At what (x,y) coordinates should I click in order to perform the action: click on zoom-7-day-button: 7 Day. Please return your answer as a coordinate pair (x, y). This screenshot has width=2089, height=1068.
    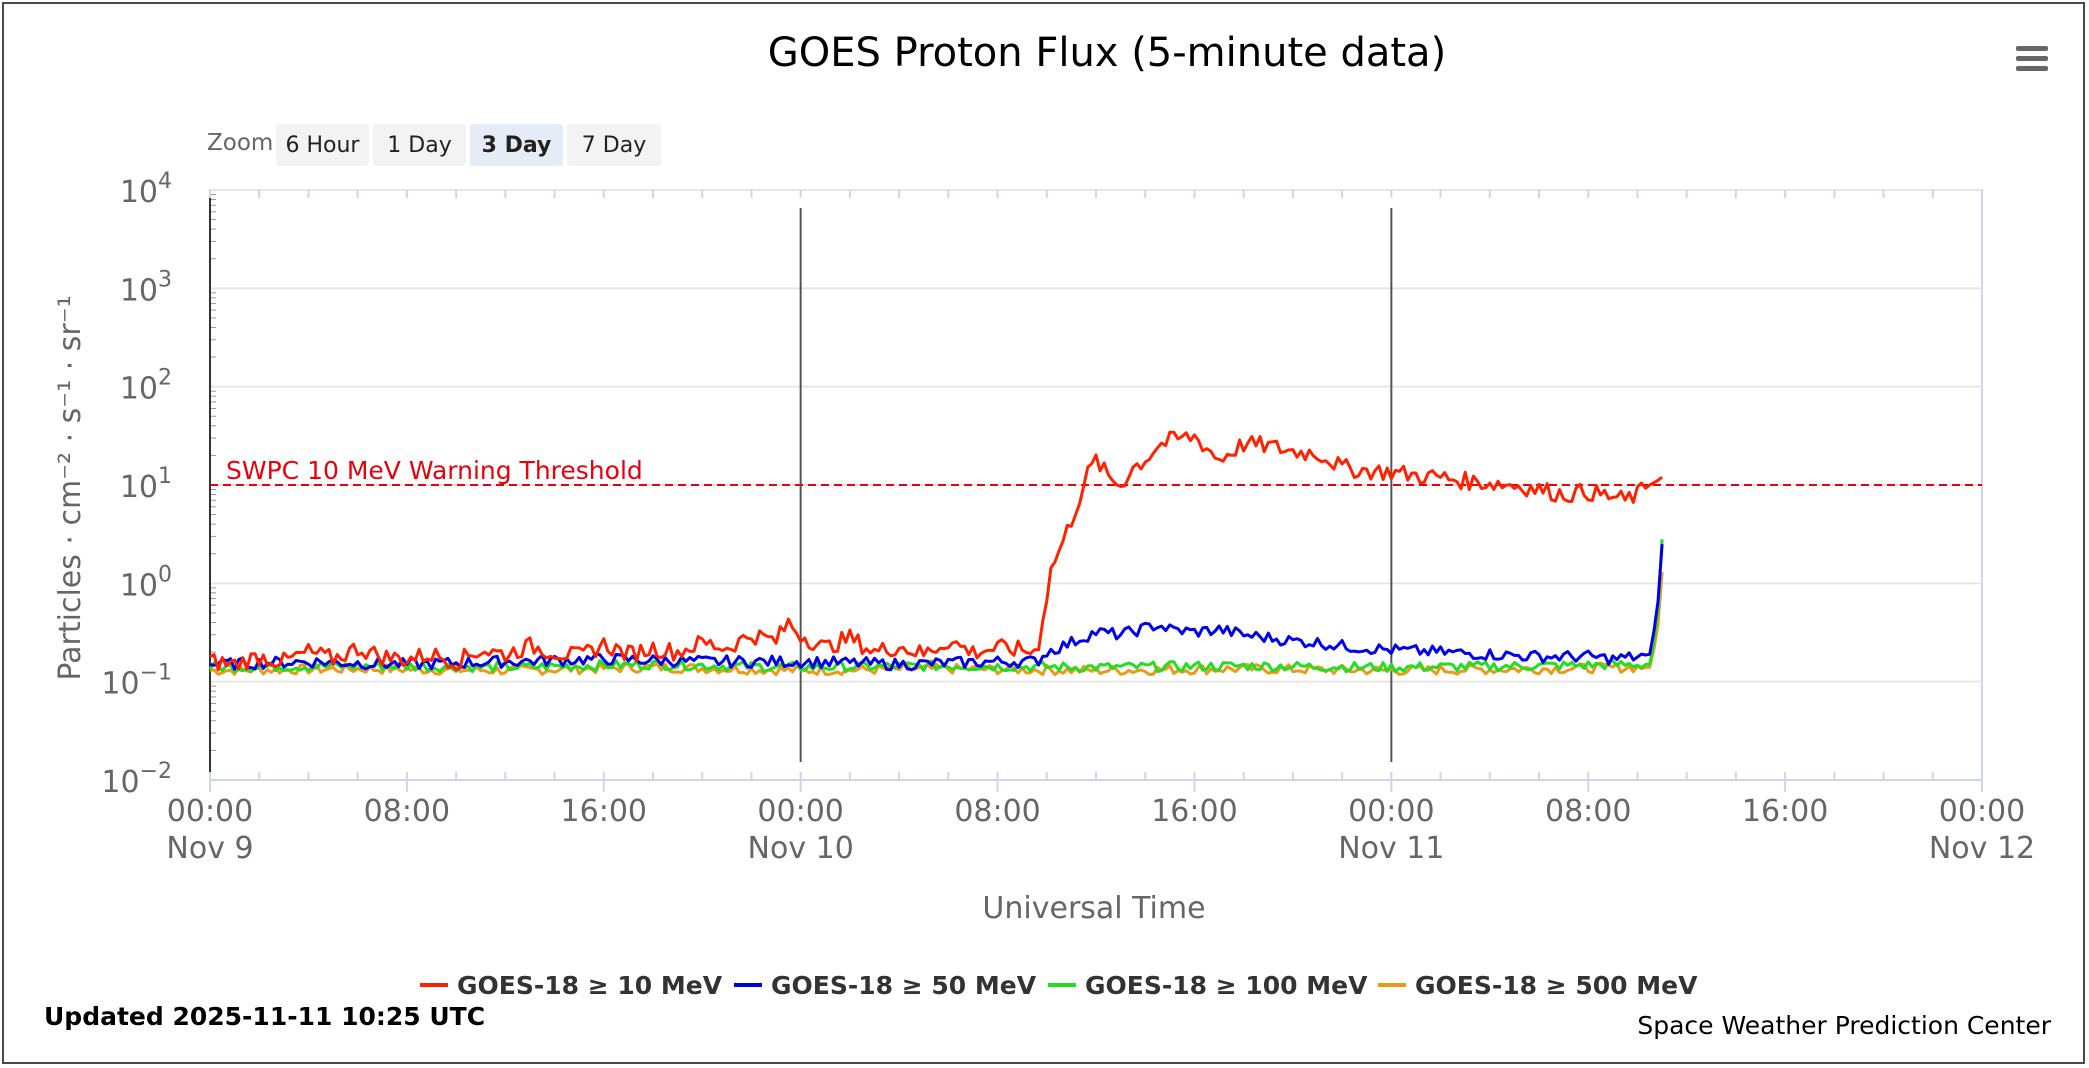
    Looking at the image, I should click on (614, 145).